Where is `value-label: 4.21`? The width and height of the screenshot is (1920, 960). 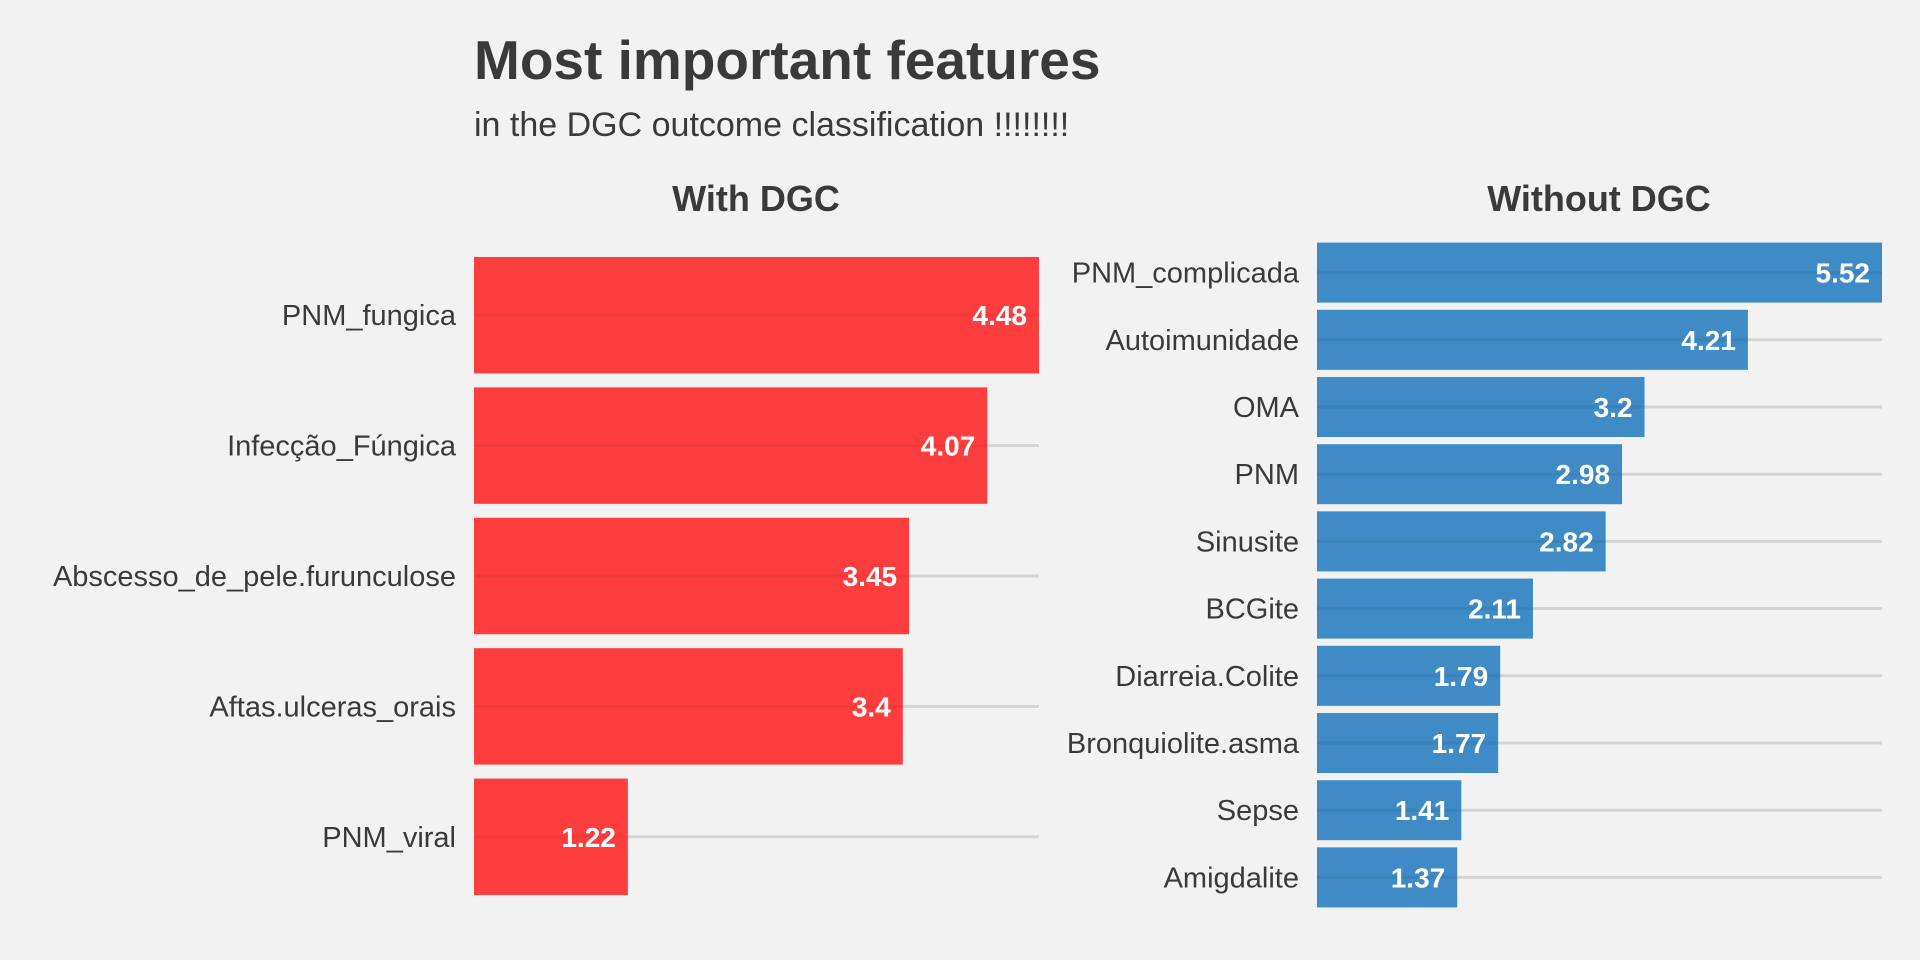 value-label: 4.21 is located at coordinates (1708, 340).